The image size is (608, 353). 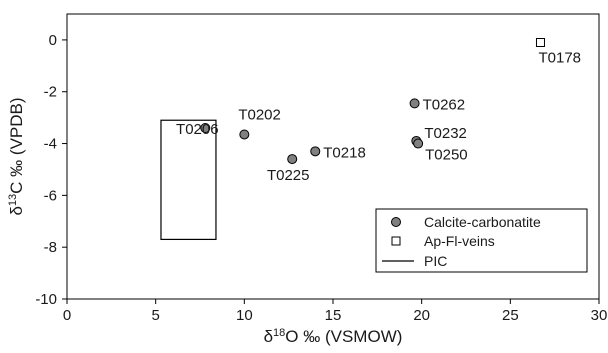 What do you see at coordinates (259, 114) in the screenshot?
I see `point-label: T0202` at bounding box center [259, 114].